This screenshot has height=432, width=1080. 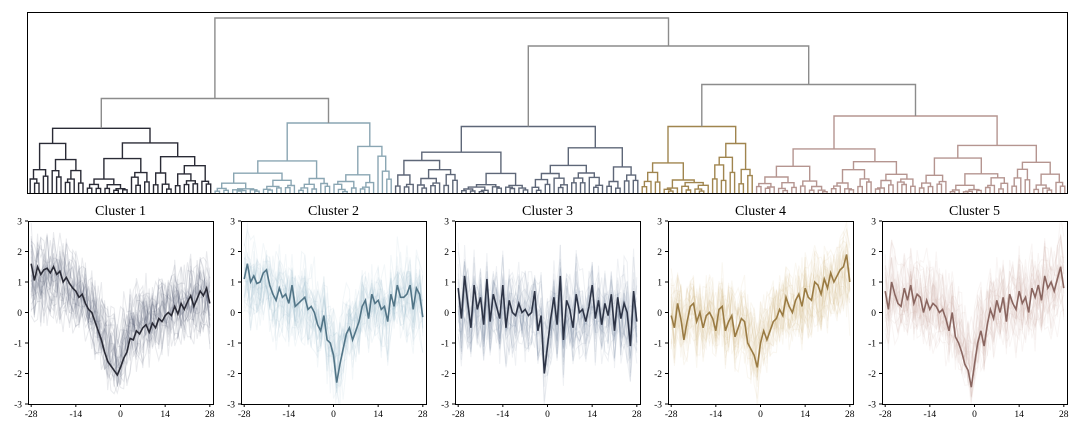 What do you see at coordinates (547, 211) in the screenshot?
I see `cluster-3-title: Cluster 3` at bounding box center [547, 211].